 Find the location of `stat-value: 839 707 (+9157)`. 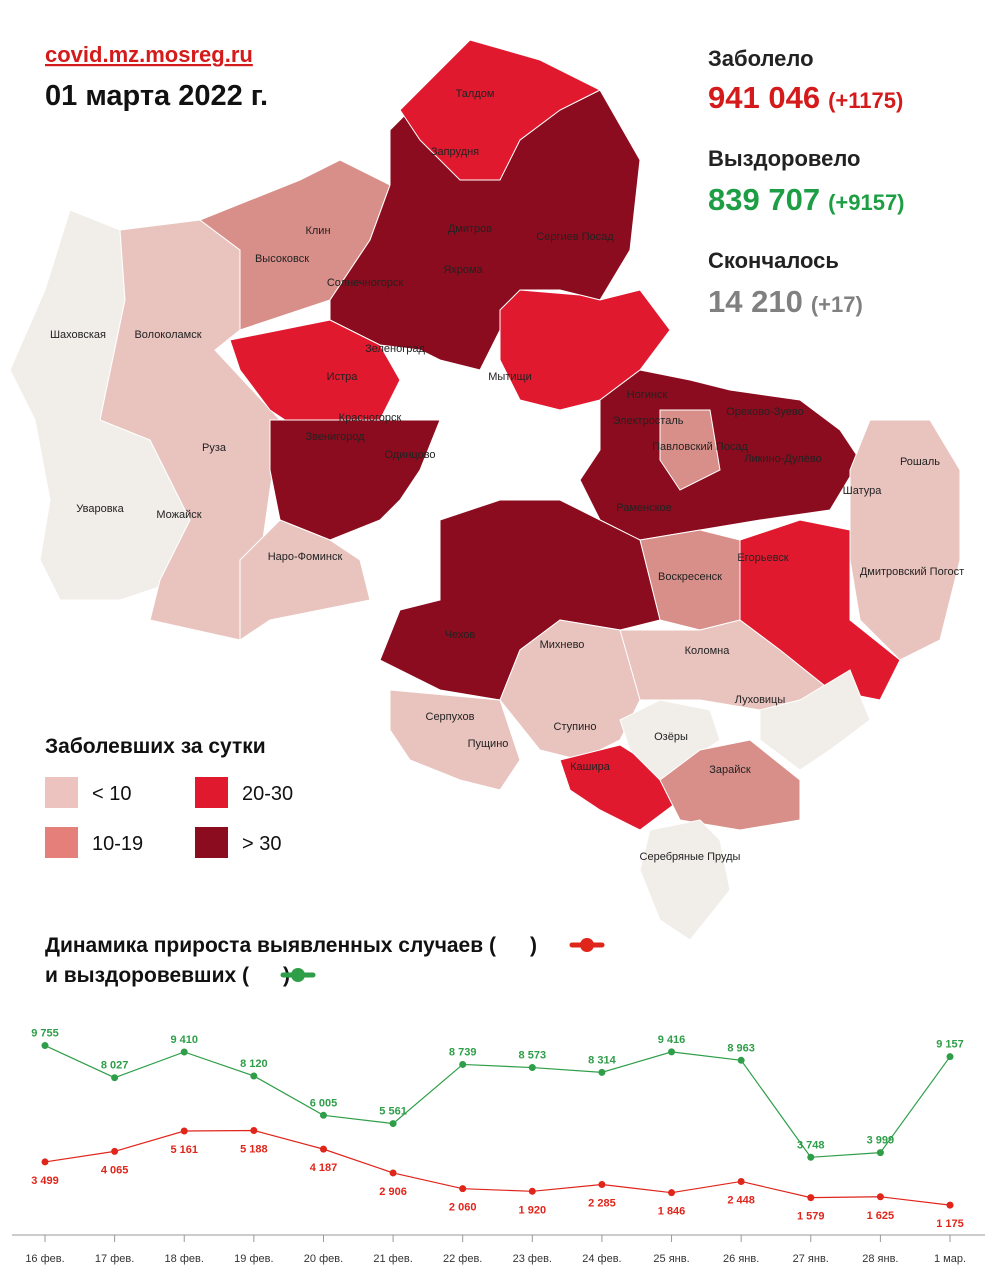

stat-value: 839 707 (+9157) is located at coordinates (806, 199).